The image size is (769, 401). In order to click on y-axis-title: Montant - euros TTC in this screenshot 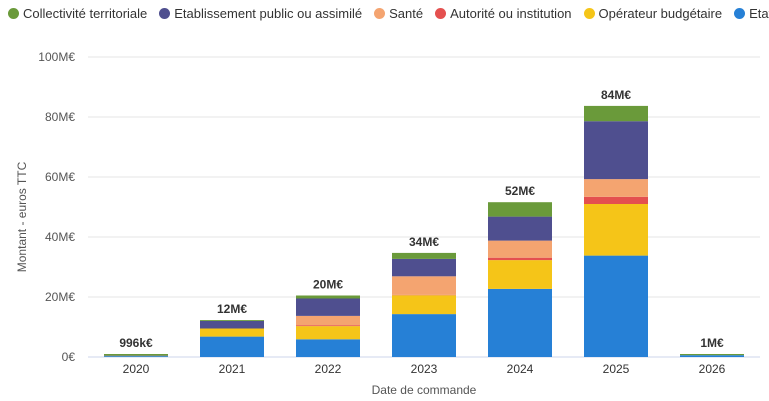, I will do `click(22, 216)`.